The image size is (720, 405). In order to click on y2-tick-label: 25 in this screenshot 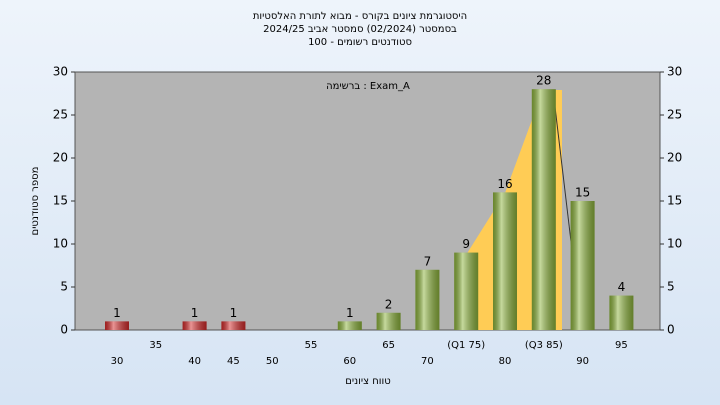, I will do `click(674, 115)`.